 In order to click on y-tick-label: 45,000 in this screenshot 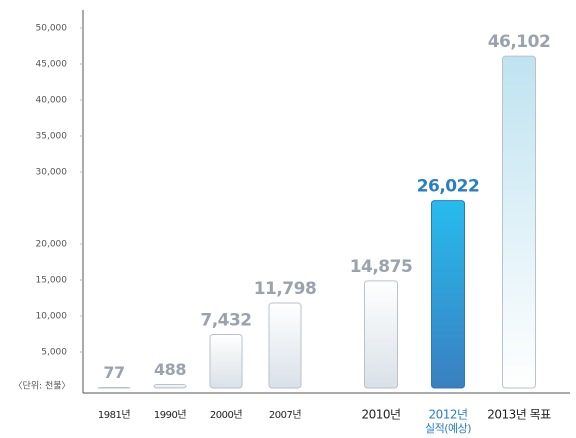, I will do `click(52, 65)`.